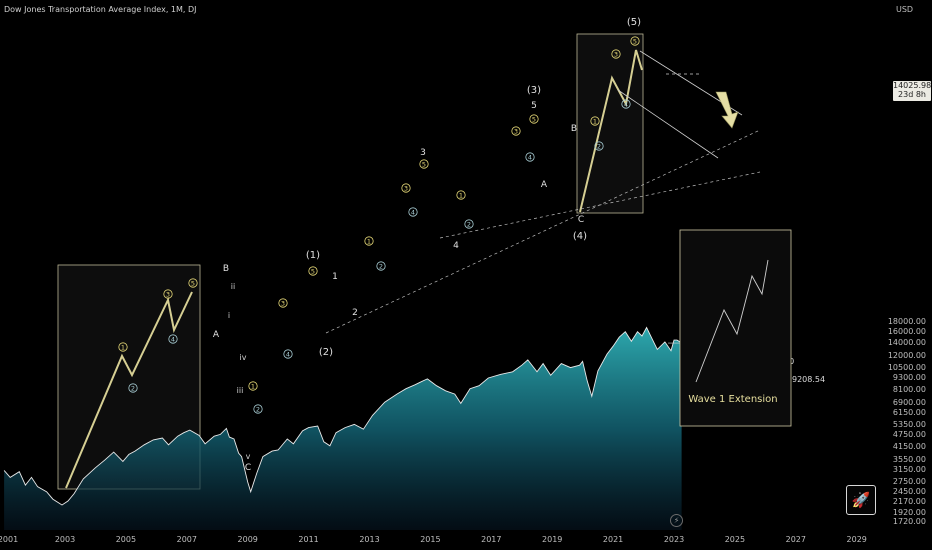 Image resolution: width=932 pixels, height=550 pixels. Describe the element at coordinates (186, 539) in the screenshot. I see `x-tick-label: 2007` at that location.